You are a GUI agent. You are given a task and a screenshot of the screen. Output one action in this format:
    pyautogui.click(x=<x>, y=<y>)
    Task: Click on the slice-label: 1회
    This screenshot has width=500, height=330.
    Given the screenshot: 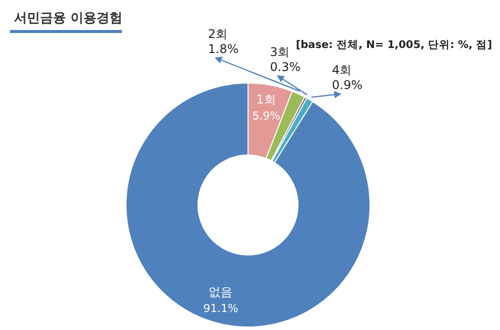 What is the action you would take?
    pyautogui.click(x=266, y=99)
    